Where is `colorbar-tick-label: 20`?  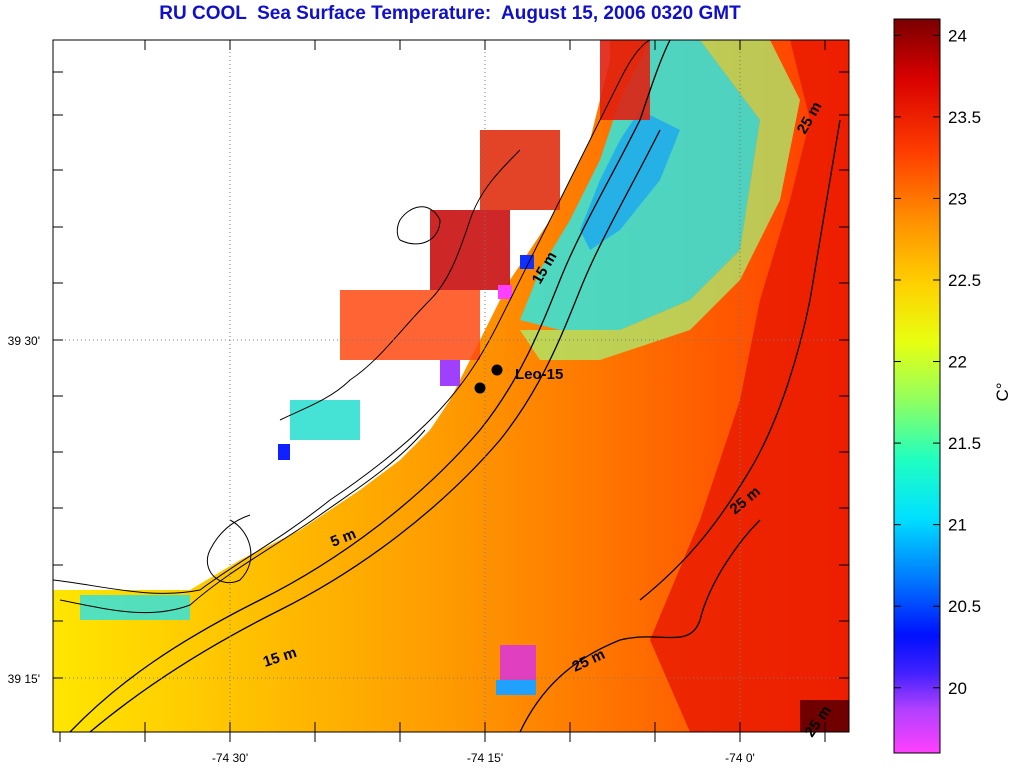 colorbar-tick-label: 20 is located at coordinates (957, 688).